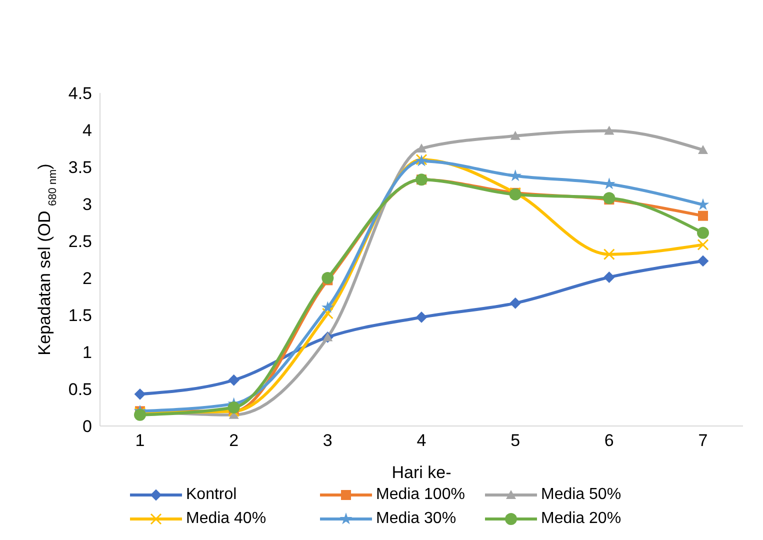 The height and width of the screenshot is (540, 763). I want to click on y-tick-label: 0.5, so click(80, 390).